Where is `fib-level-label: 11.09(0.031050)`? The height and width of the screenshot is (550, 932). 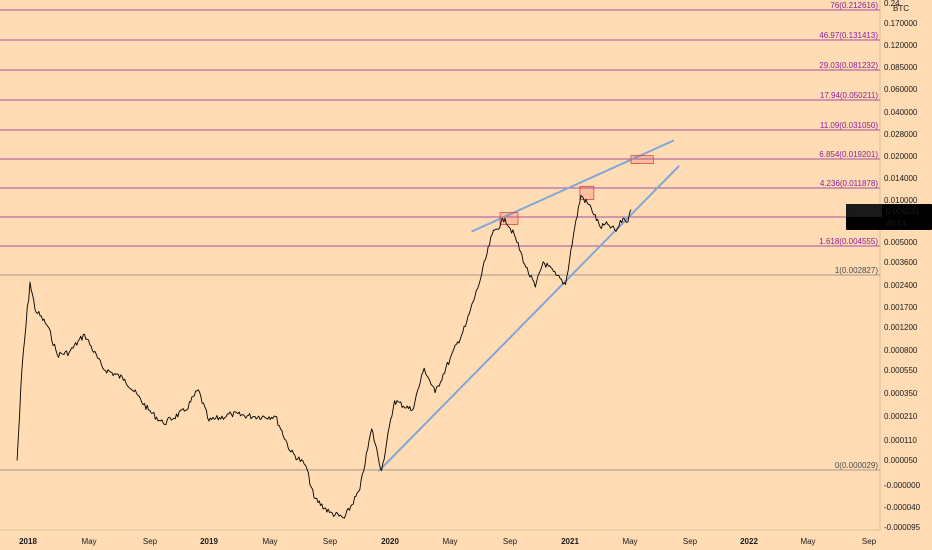
fib-level-label: 11.09(0.031050) is located at coordinates (849, 125).